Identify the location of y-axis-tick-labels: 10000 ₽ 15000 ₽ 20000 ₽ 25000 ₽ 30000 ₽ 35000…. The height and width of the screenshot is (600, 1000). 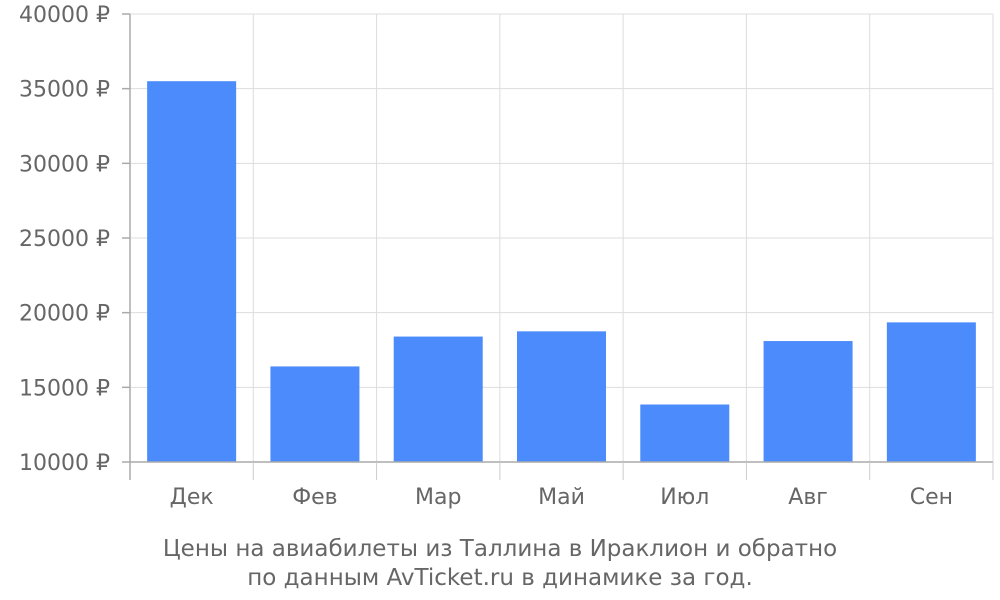
(64, 239).